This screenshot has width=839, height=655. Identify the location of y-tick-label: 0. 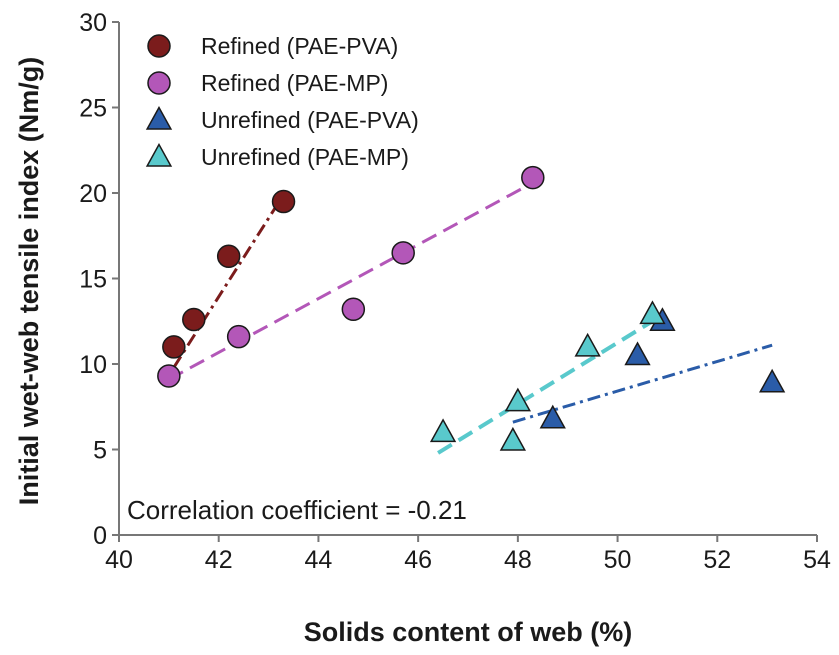
(100, 536).